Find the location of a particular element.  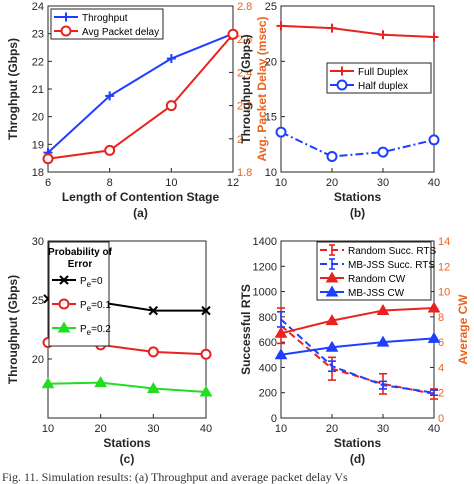

legend-label: Pe=0.2 is located at coordinates (95, 330).